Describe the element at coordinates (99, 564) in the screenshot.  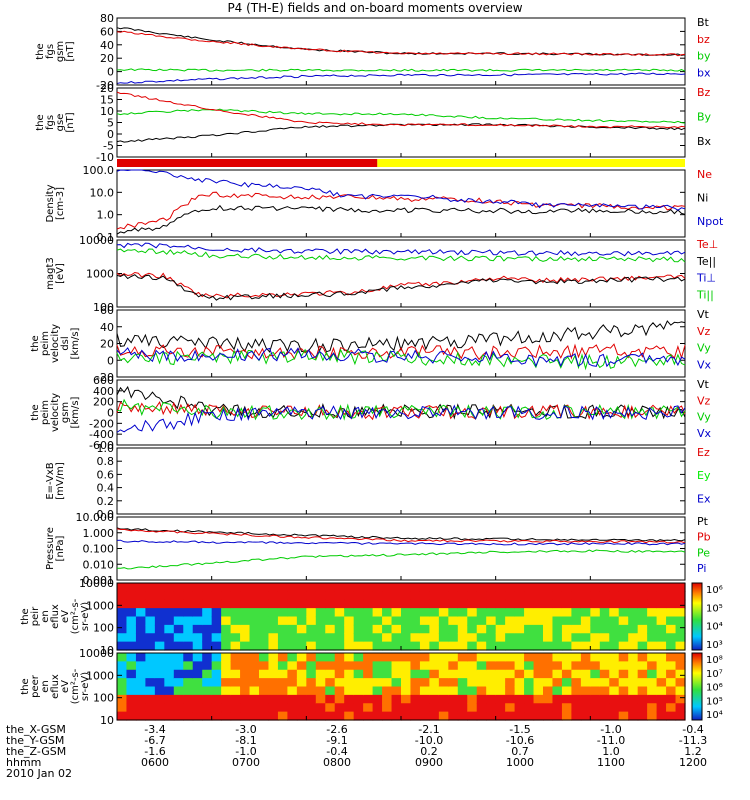
I see `y-tick-label: 0.010` at that location.